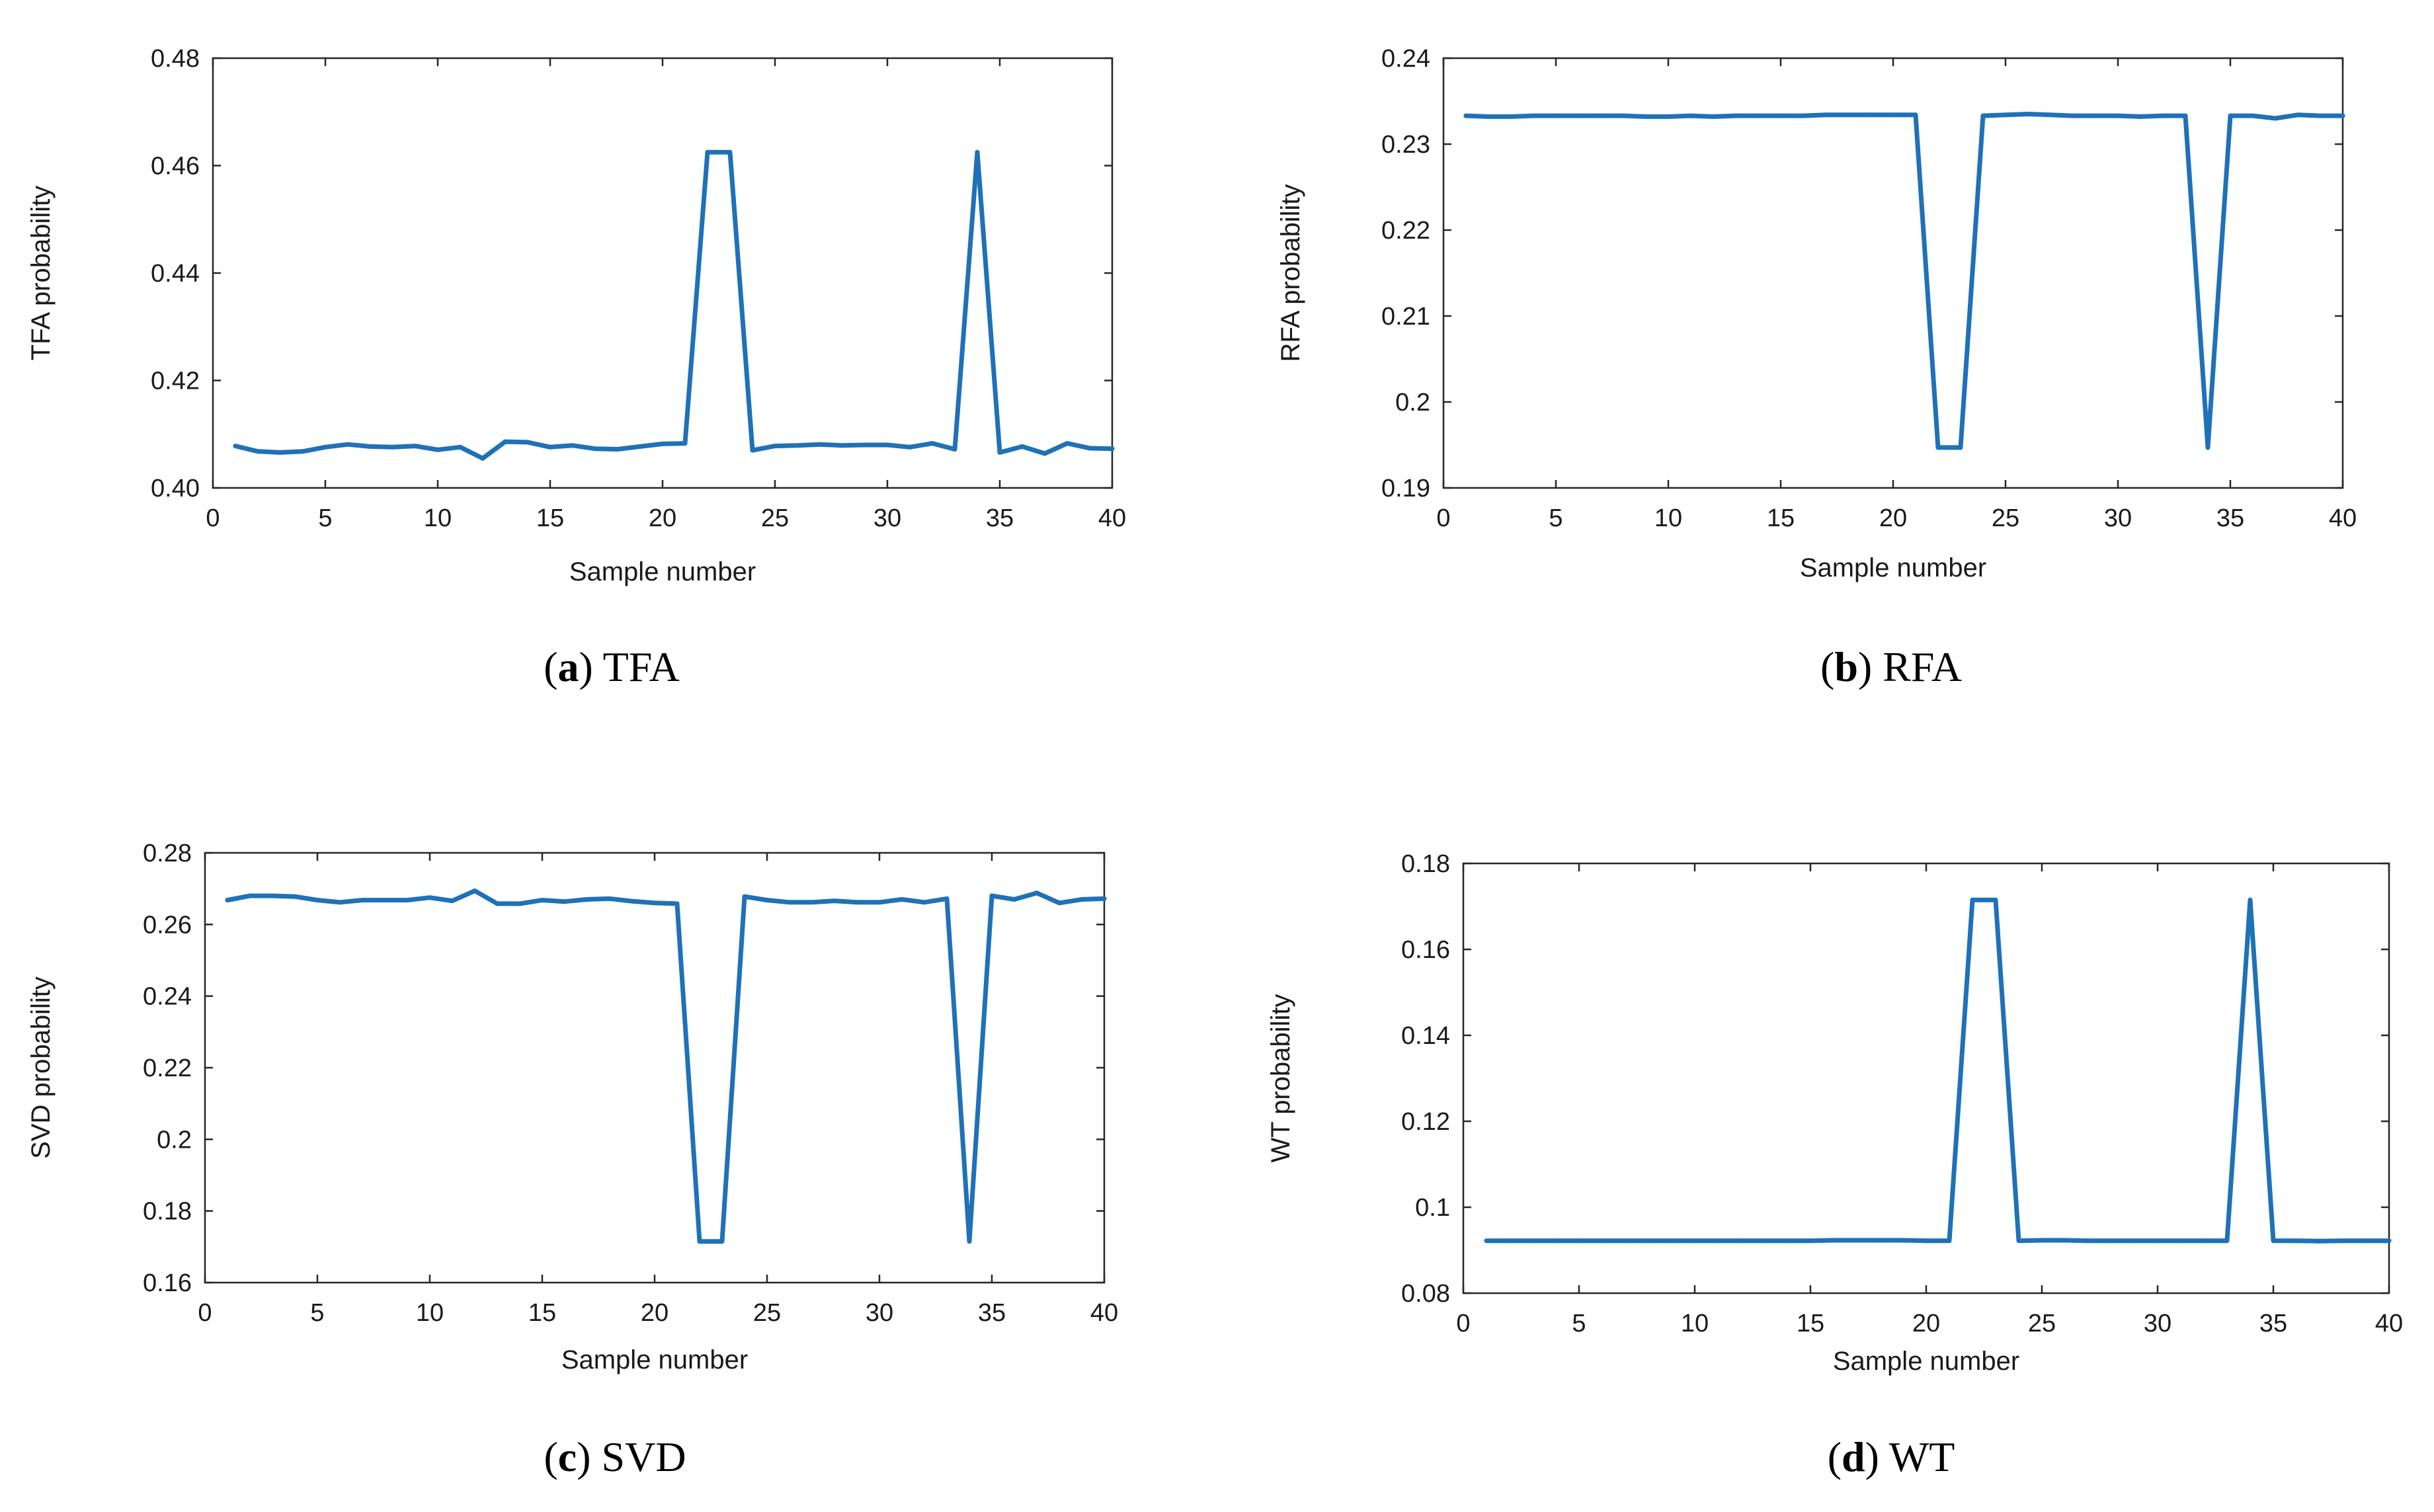  What do you see at coordinates (641, 667) in the screenshot?
I see `caption-text: TFA` at bounding box center [641, 667].